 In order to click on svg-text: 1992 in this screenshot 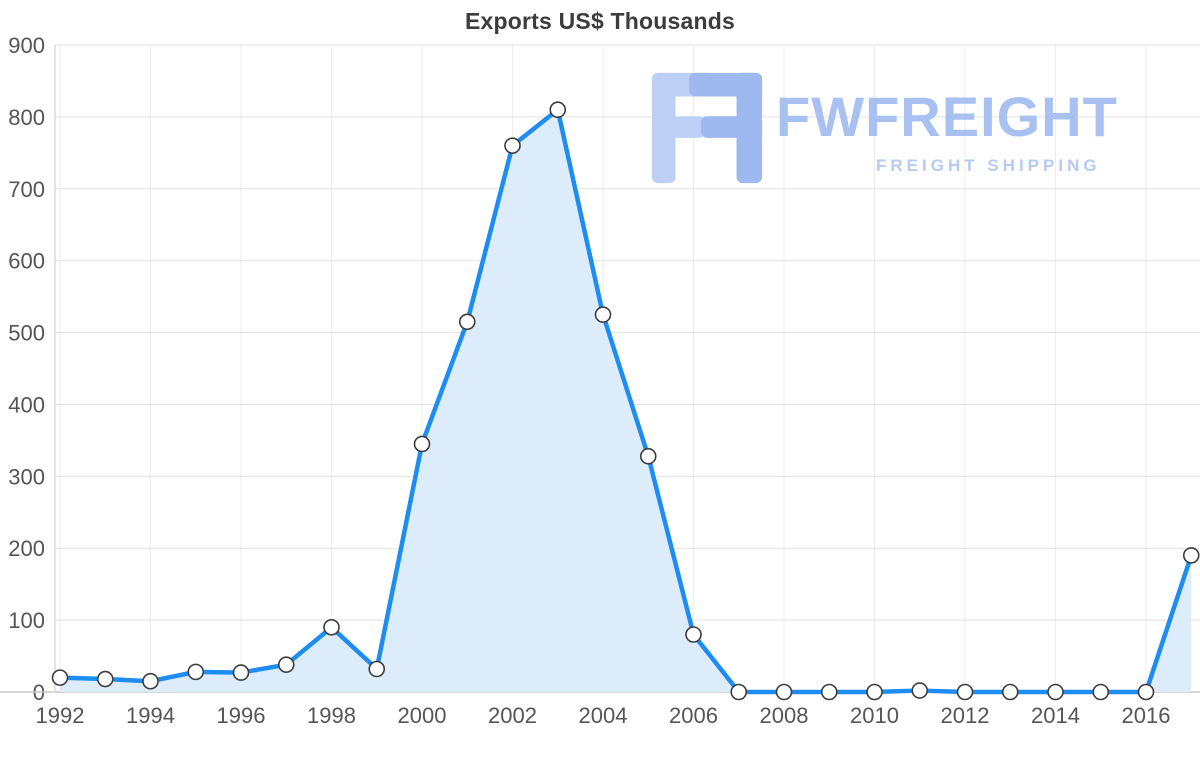, I will do `click(60, 715)`.